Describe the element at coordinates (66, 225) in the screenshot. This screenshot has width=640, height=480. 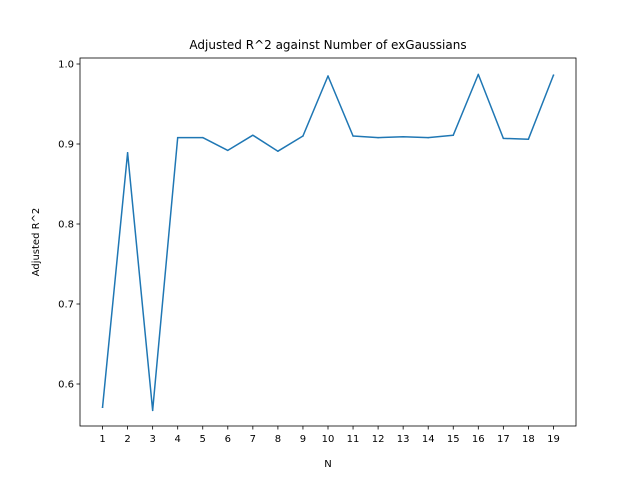
I see `y-tick-label: 0.8` at that location.